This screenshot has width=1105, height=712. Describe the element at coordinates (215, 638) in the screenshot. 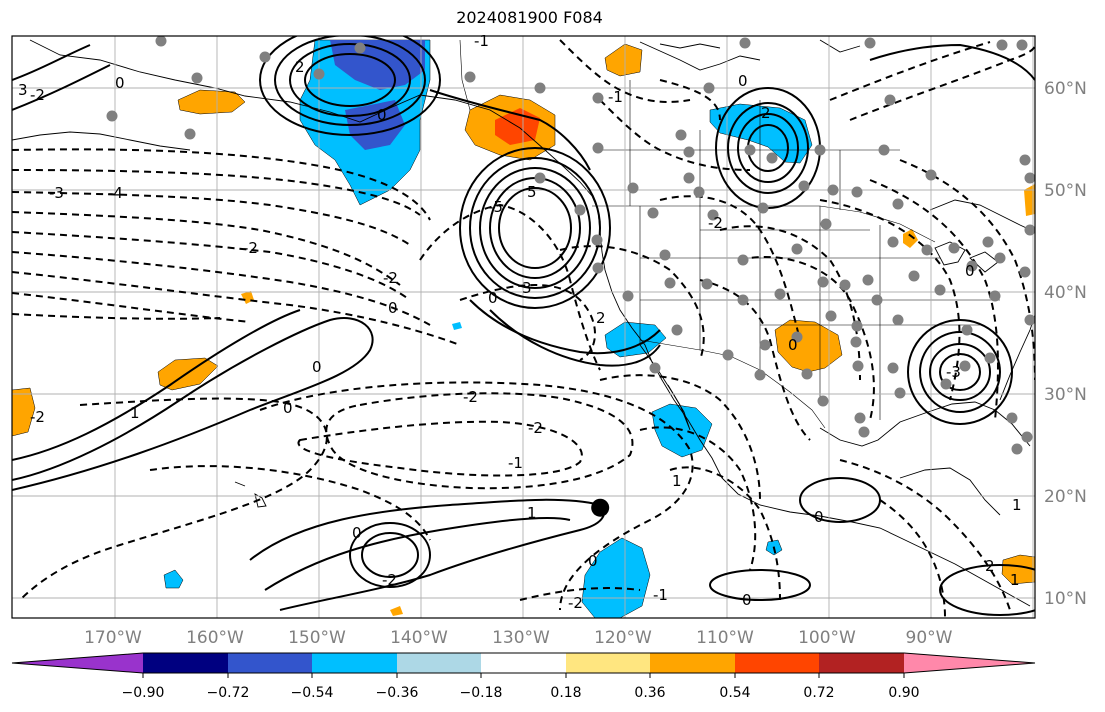

I see `lon-label: 160°W` at that location.